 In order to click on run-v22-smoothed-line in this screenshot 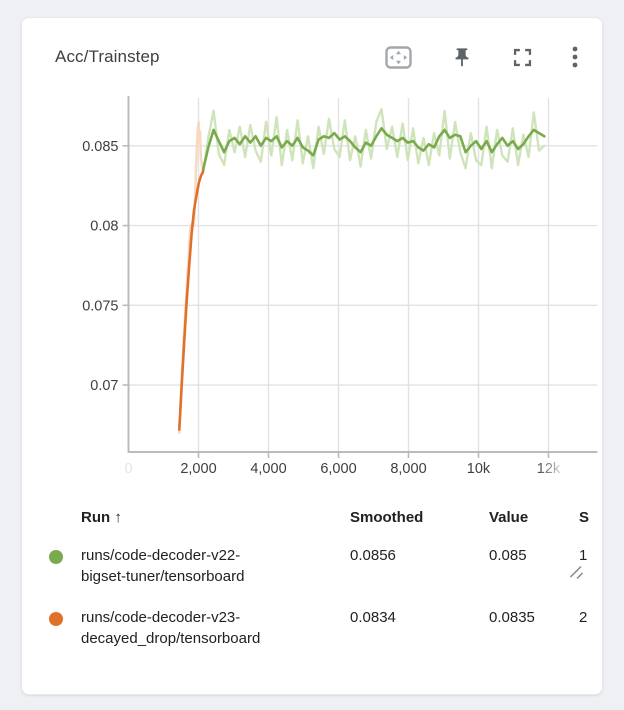, I will do `click(373, 149)`.